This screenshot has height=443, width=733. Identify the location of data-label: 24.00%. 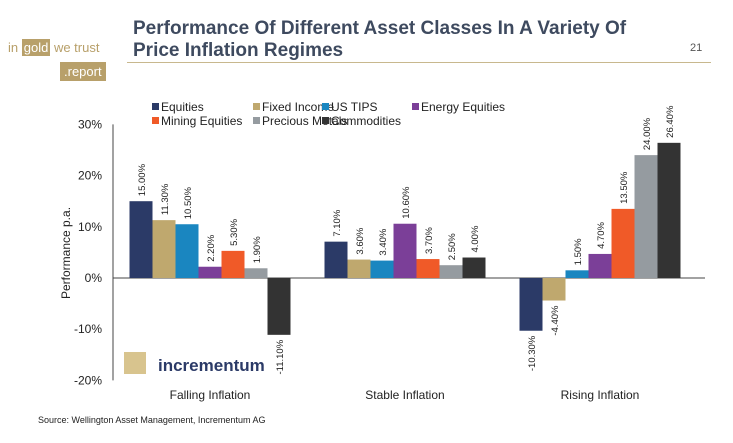
(647, 133).